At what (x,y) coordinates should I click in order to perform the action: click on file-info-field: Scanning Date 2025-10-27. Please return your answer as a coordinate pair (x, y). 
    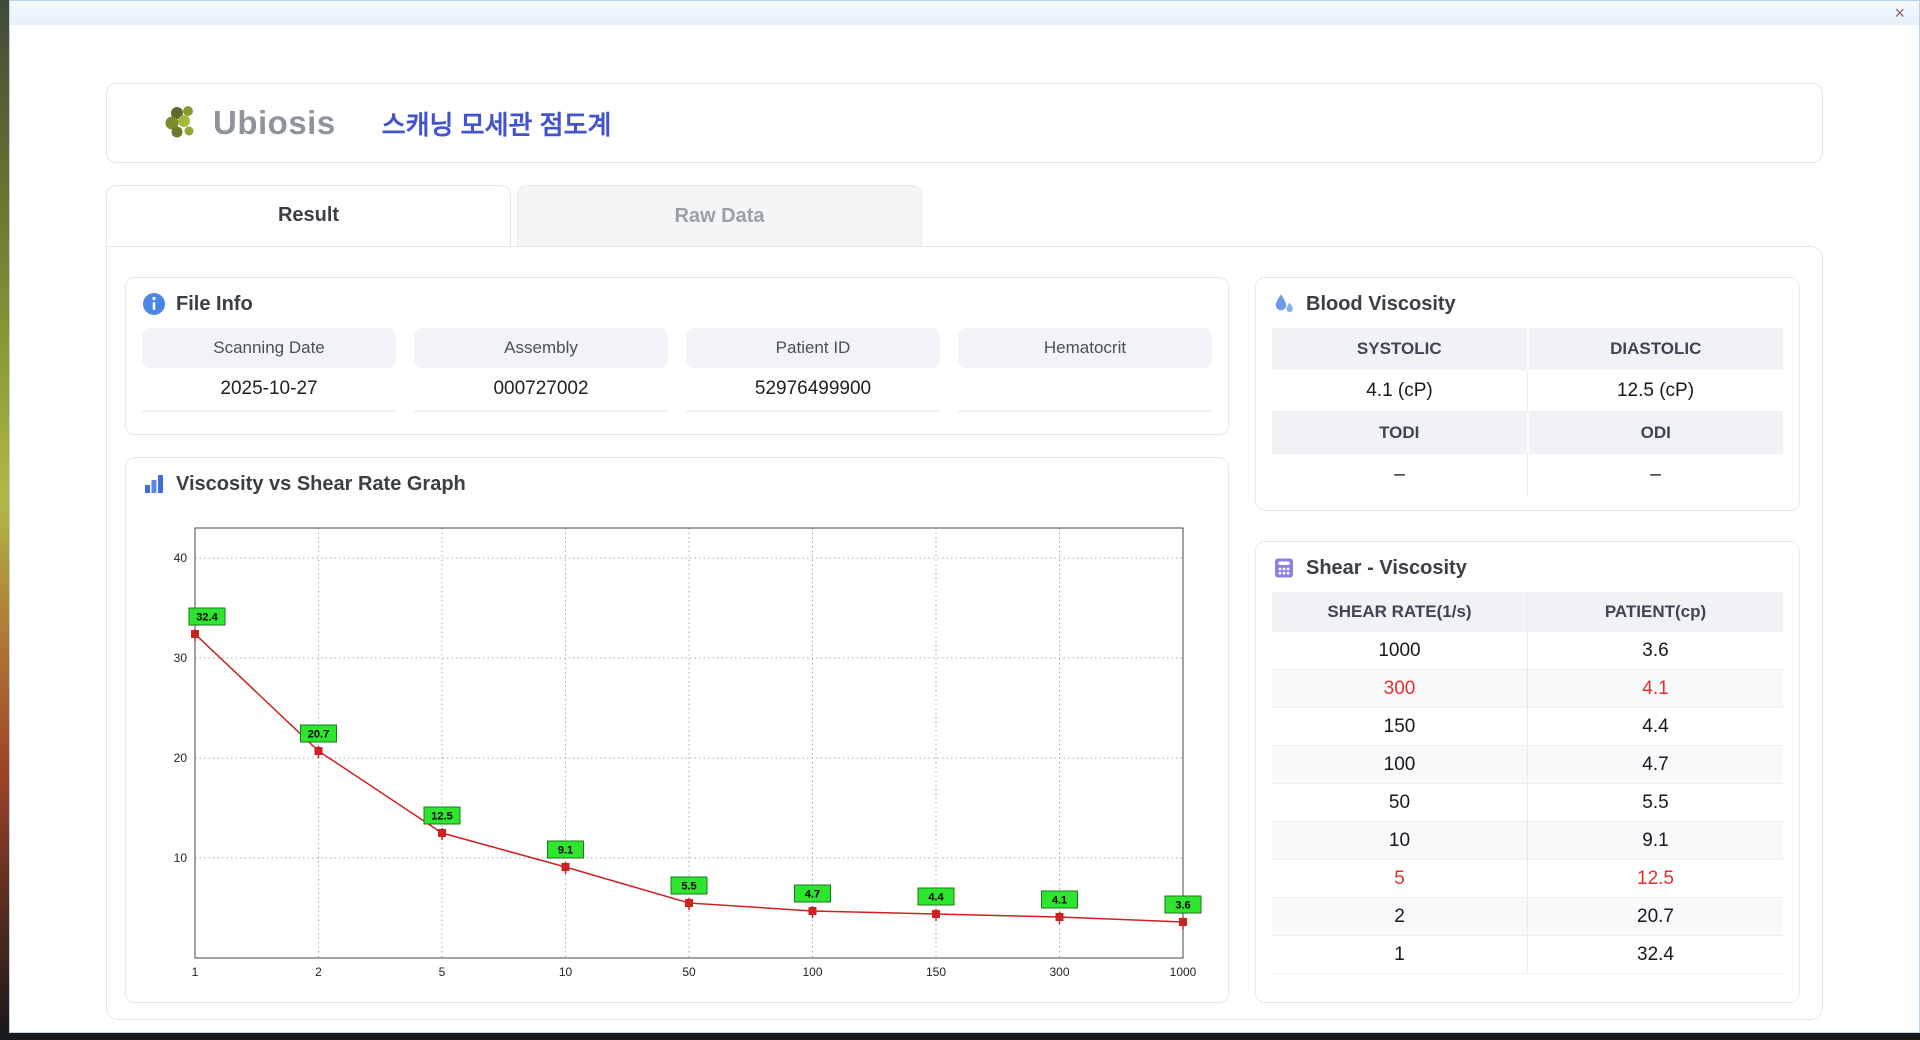
    Looking at the image, I should click on (269, 370).